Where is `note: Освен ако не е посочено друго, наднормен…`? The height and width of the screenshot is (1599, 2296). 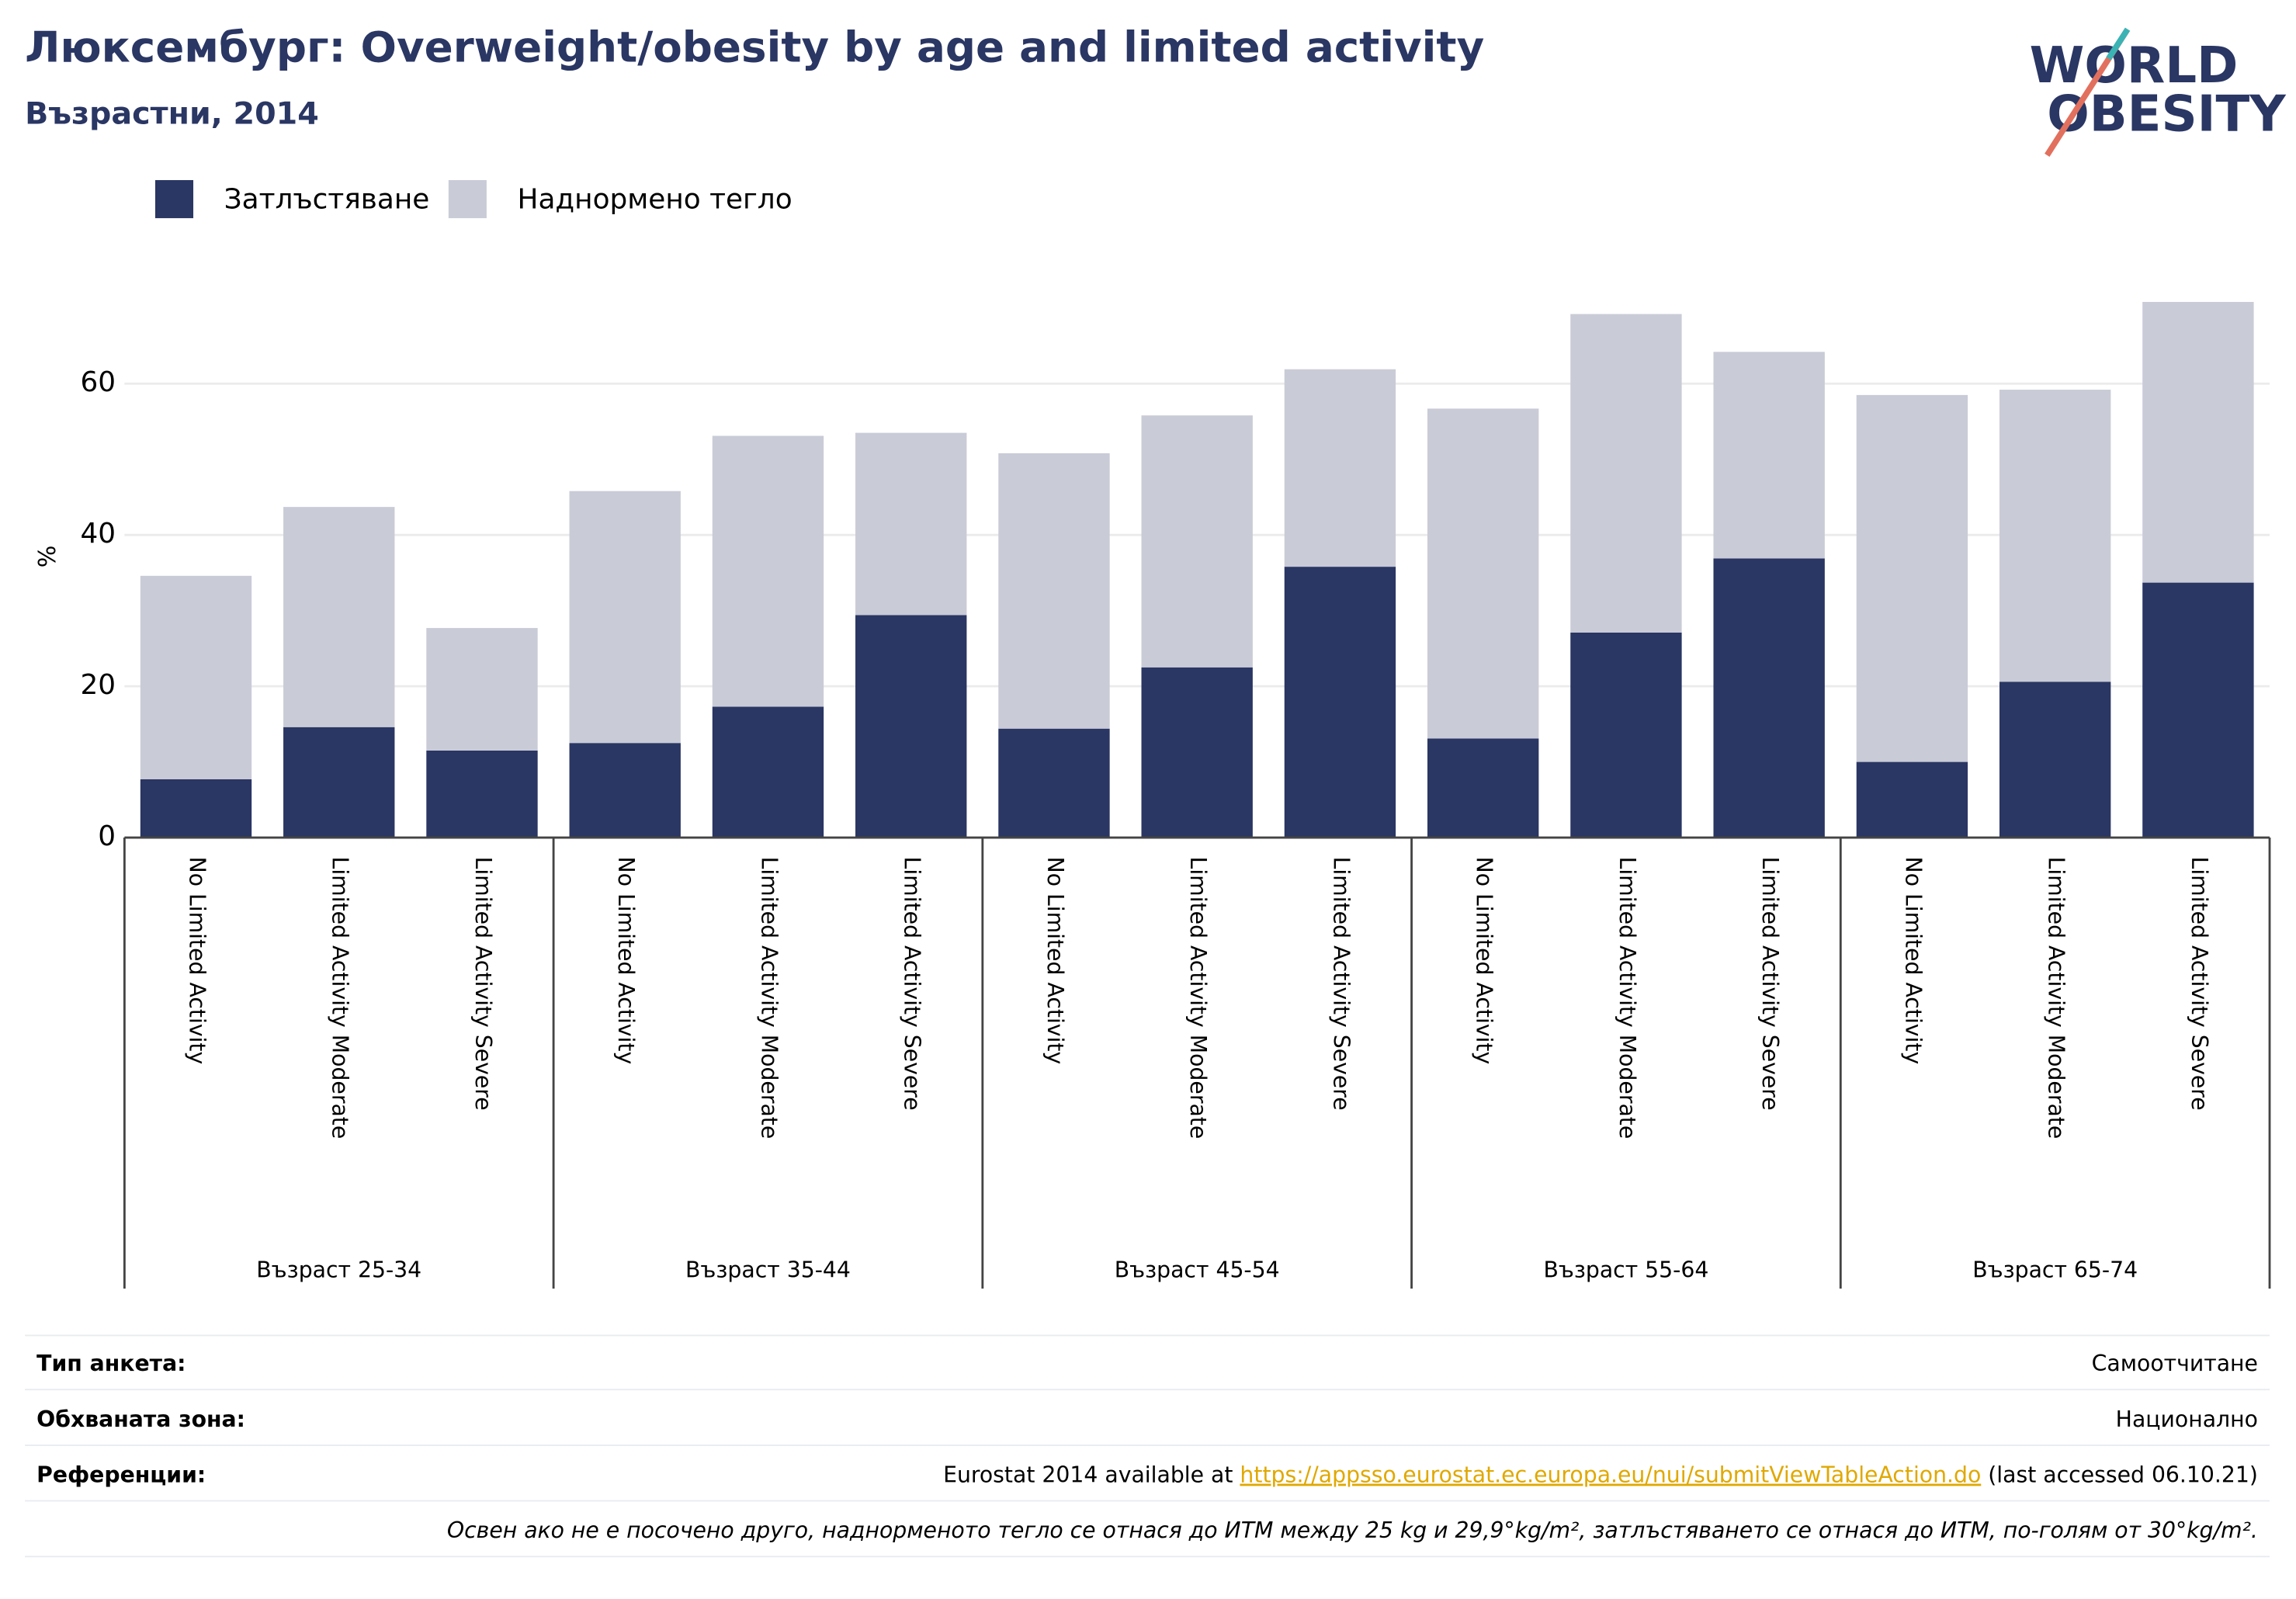 note: Освен ако не е посочено друго, наднормен… is located at coordinates (1352, 1530).